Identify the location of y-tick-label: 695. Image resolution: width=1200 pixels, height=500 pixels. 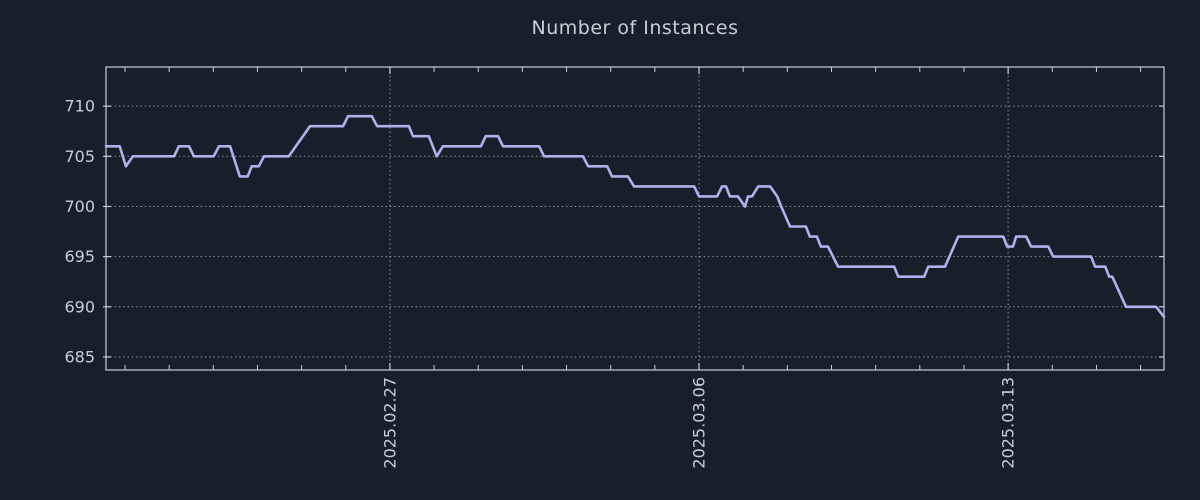
(79, 256).